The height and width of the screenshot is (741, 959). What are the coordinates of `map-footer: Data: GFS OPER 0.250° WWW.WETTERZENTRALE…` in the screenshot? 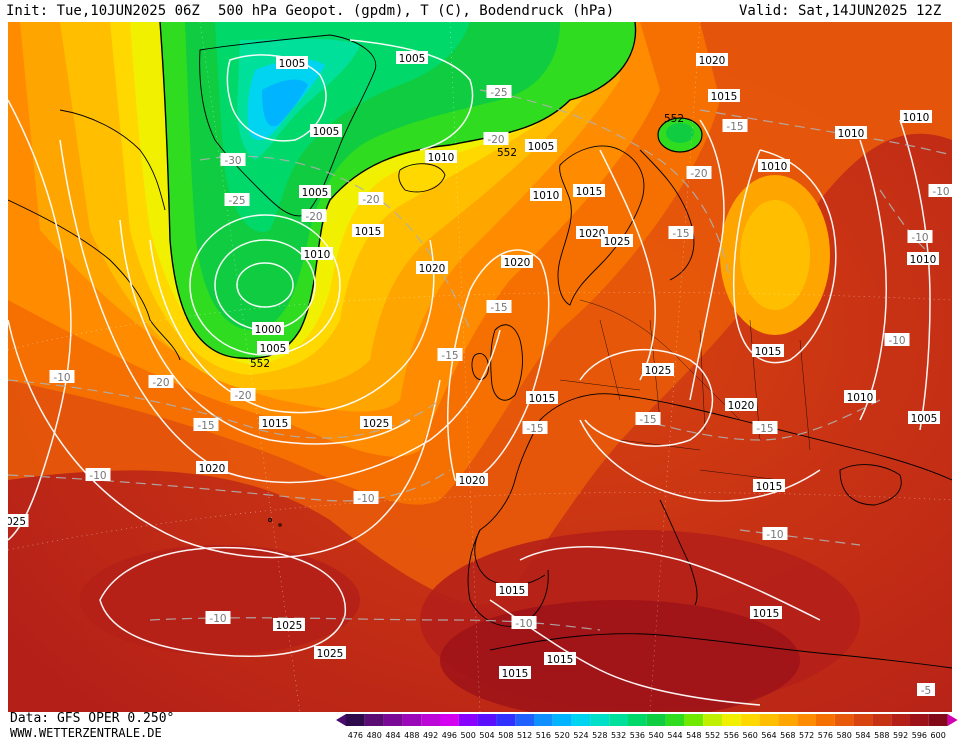 It's located at (479, 726).